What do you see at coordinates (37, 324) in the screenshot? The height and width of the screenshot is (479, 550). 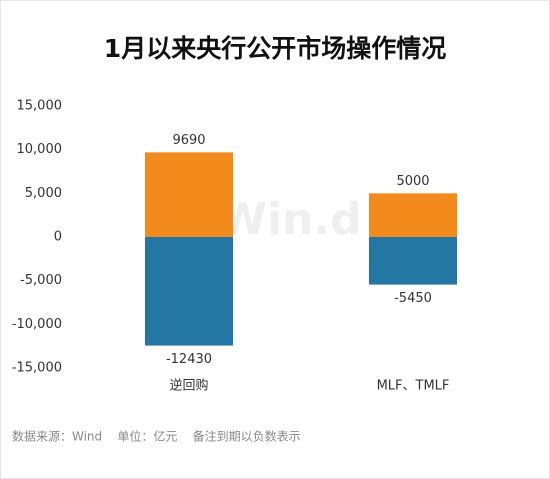 I see `y-tick-label: -10,000` at bounding box center [37, 324].